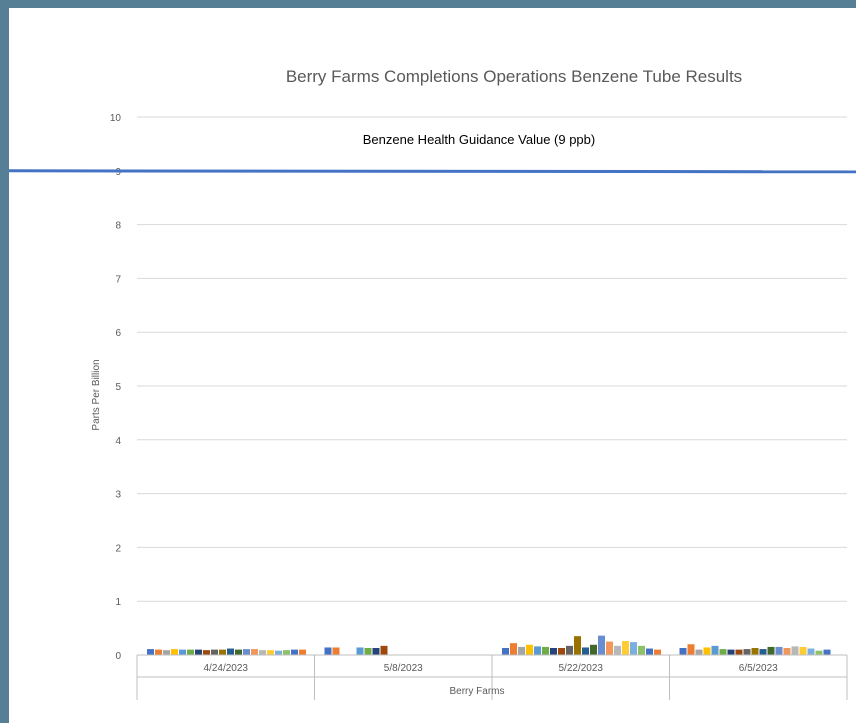 The height and width of the screenshot is (723, 856). Describe the element at coordinates (489, 645) in the screenshot. I see `bars` at that location.